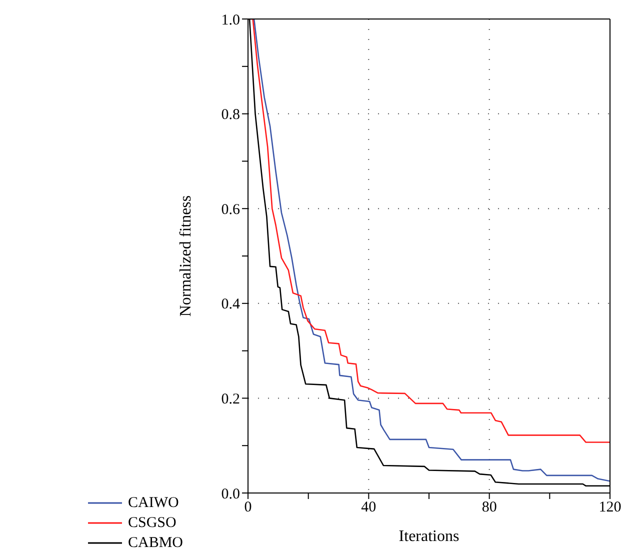 The image size is (621, 558). What do you see at coordinates (153, 503) in the screenshot?
I see `legend-label: CAIWO` at bounding box center [153, 503].